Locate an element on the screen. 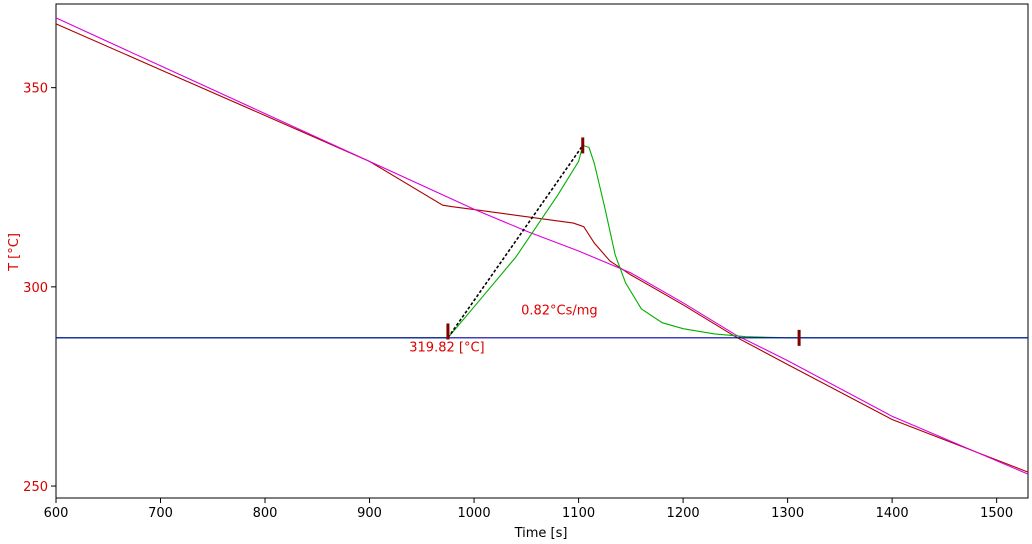  annotation-label-0: 0.82°Cs/mg is located at coordinates (559, 311).